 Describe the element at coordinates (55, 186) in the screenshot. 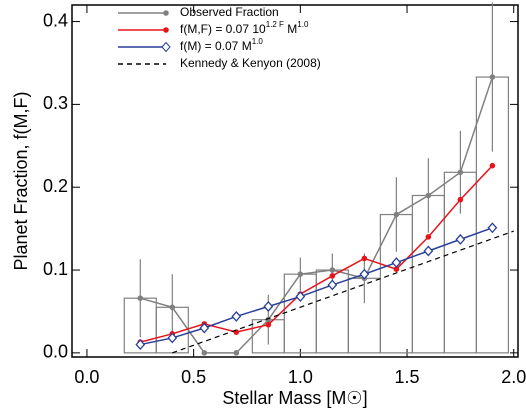

I see `y-tick-label: 0.2` at that location.